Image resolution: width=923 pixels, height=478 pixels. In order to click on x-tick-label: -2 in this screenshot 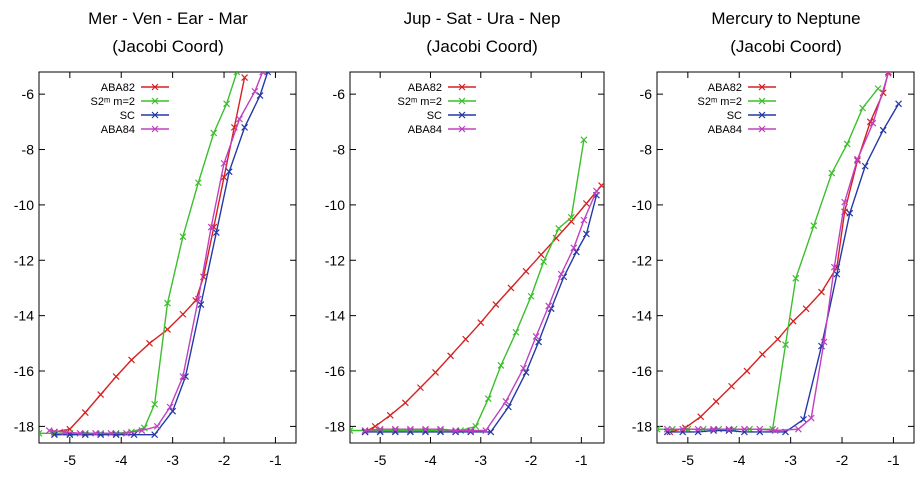, I will do `click(842, 460)`.